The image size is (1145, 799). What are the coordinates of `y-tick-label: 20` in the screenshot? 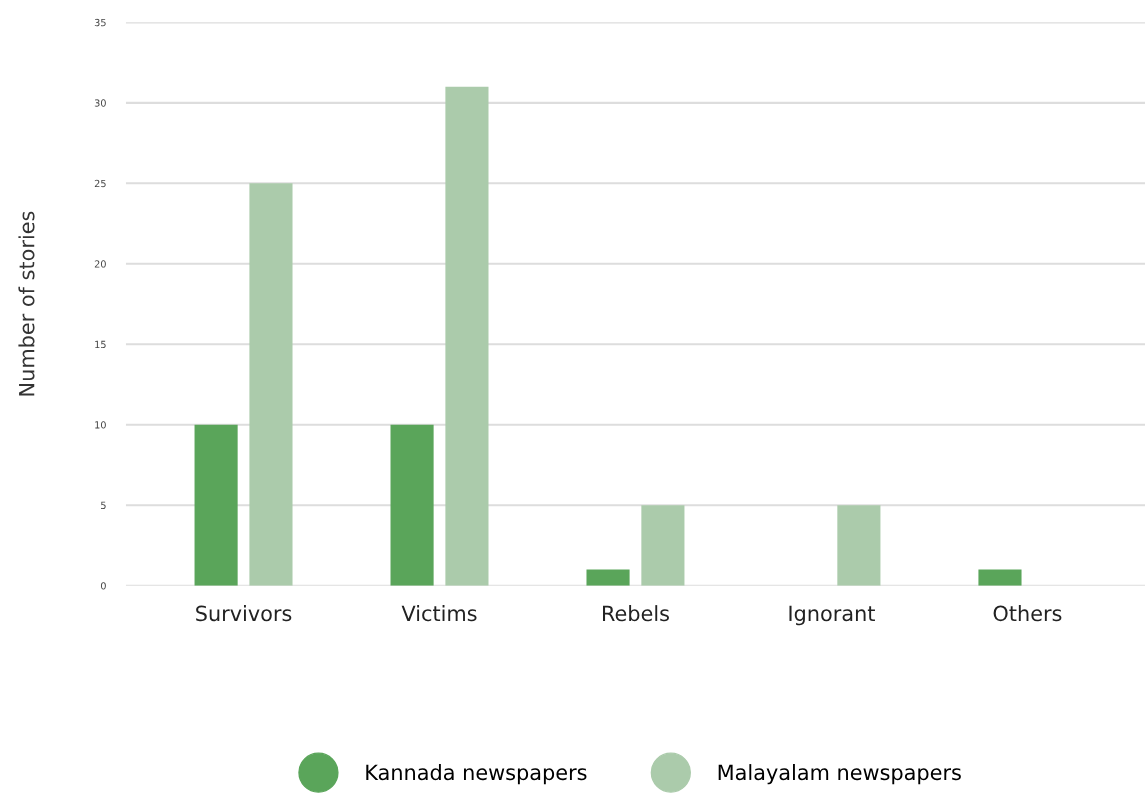 It's located at (100, 264).